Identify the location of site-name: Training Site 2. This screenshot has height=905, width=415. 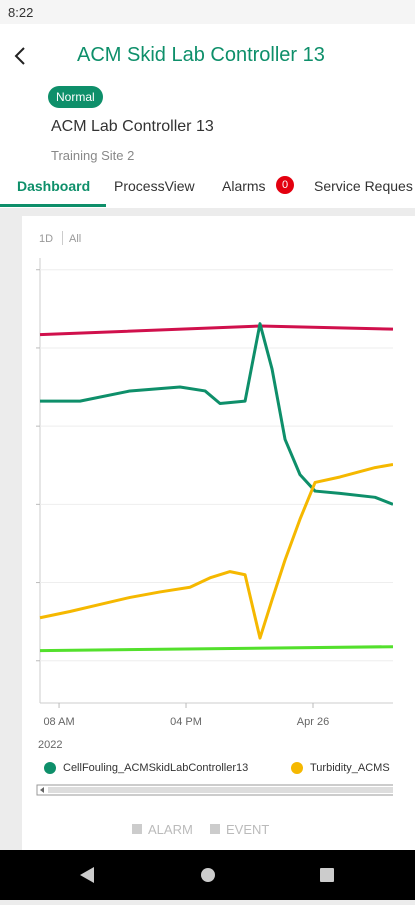
(93, 155).